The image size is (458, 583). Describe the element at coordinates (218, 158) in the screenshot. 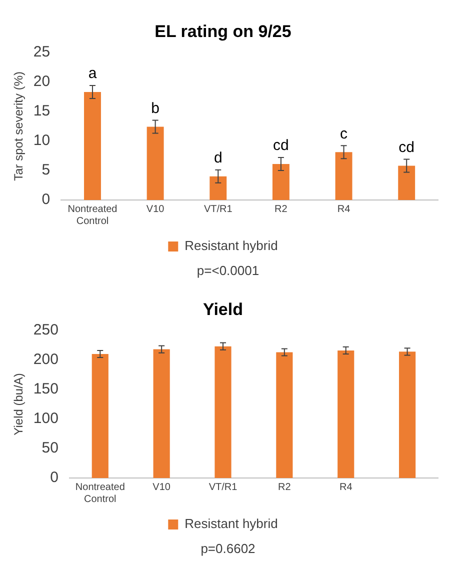

I see `data-label: d` at that location.